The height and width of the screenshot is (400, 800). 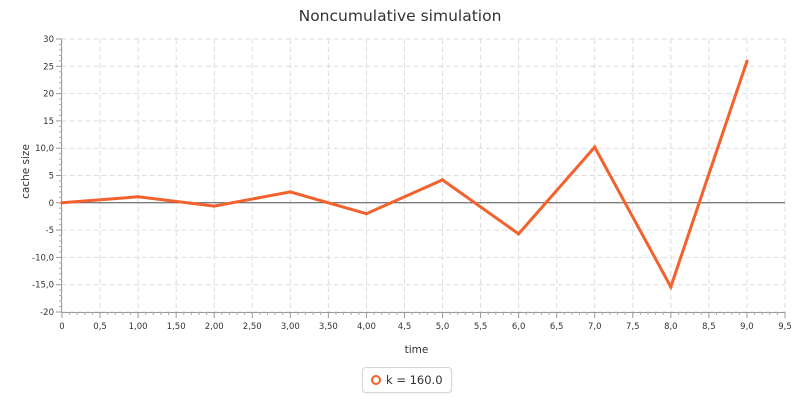 I want to click on y-tick-label: -15,0, so click(x=43, y=286).